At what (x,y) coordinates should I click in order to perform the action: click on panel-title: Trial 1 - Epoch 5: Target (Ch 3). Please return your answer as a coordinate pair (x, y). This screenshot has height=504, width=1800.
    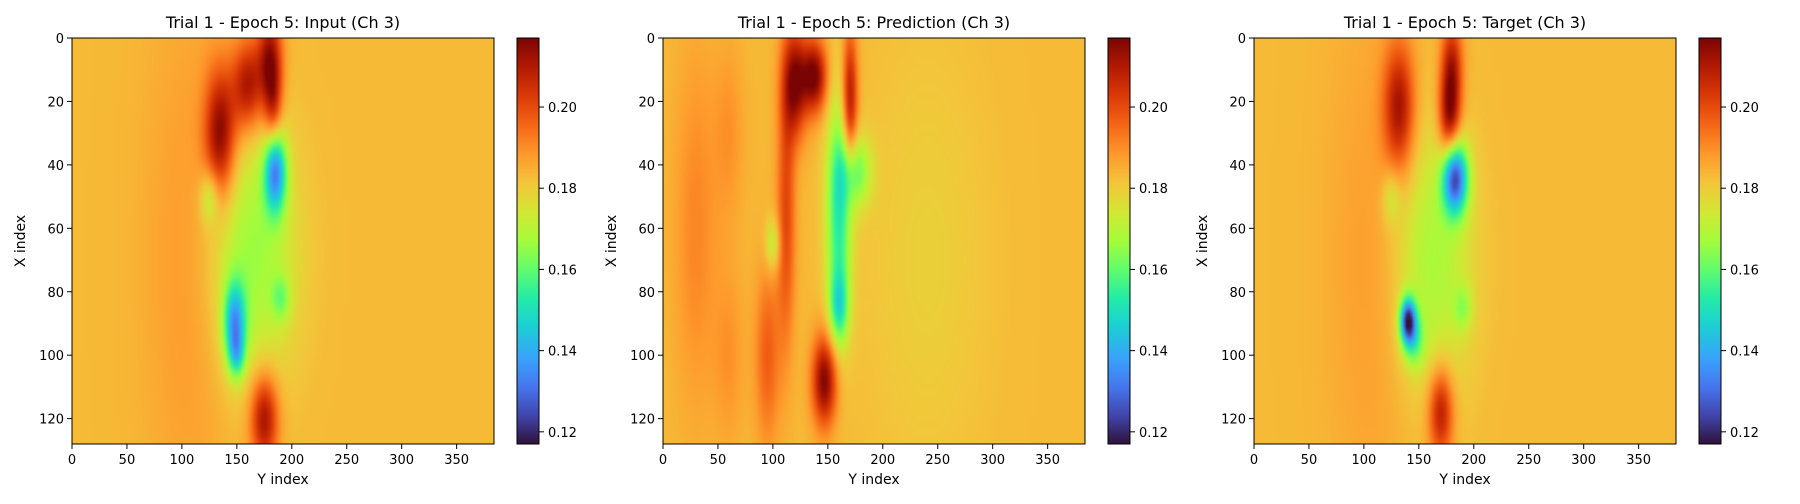
    Looking at the image, I should click on (1464, 22).